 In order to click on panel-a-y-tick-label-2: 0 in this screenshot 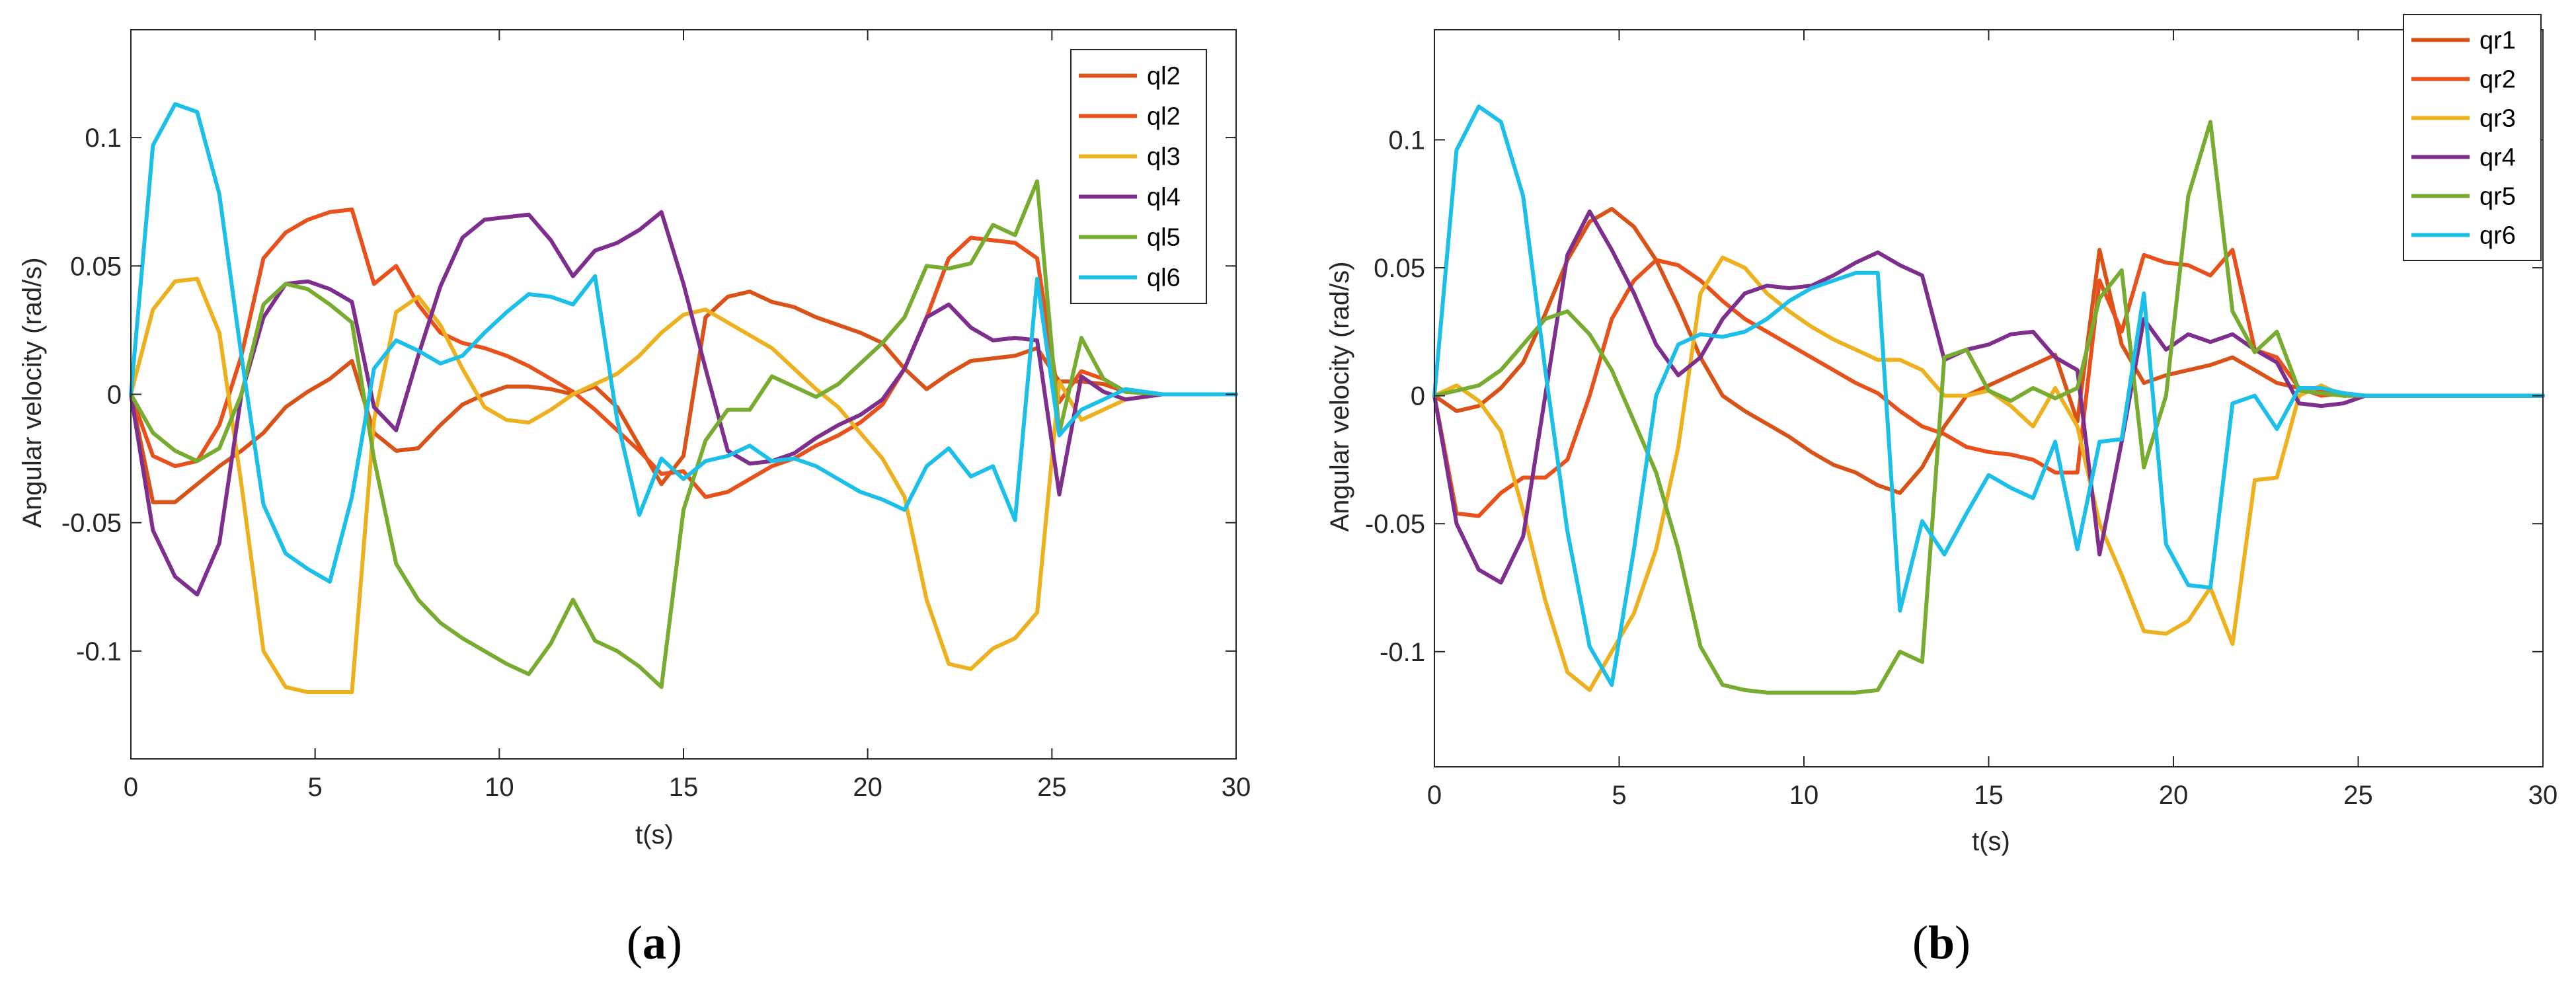, I will do `click(114, 395)`.